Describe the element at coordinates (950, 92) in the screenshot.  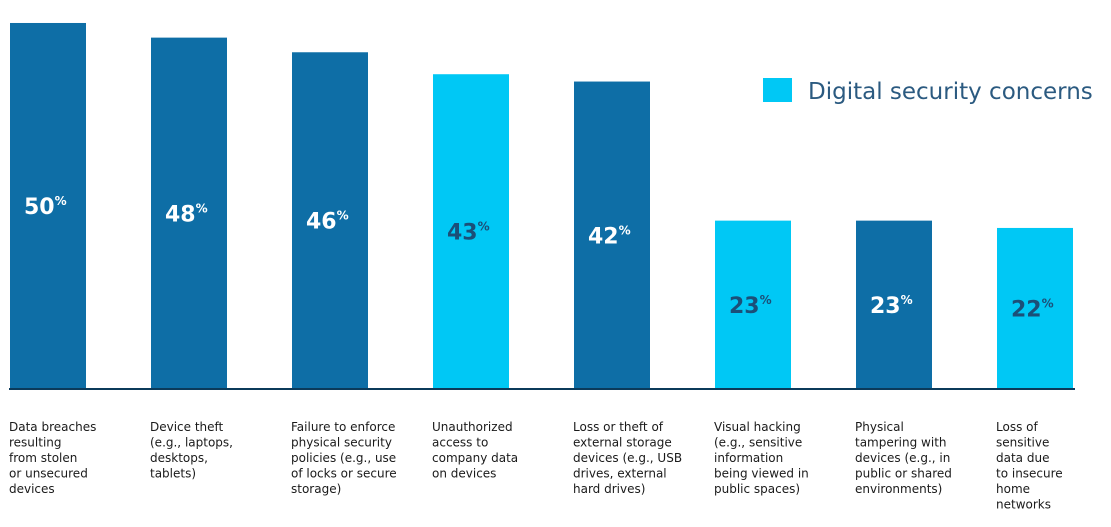
I see `legend-label: Digital security concerns` at that location.